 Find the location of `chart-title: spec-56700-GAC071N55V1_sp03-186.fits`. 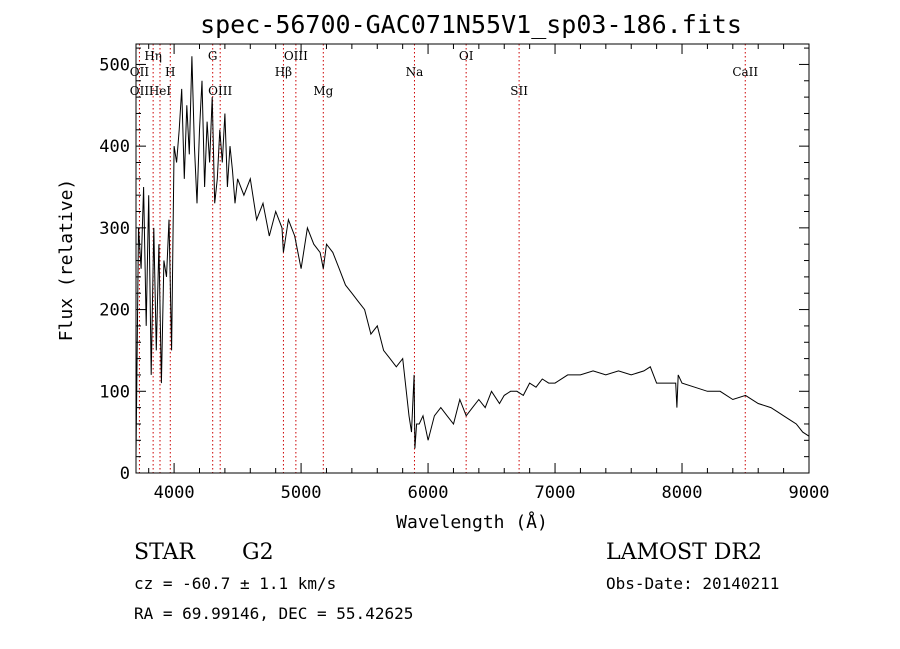

chart-title: spec-56700-GAC071N55V1_sp03-186.fits is located at coordinates (471, 24).